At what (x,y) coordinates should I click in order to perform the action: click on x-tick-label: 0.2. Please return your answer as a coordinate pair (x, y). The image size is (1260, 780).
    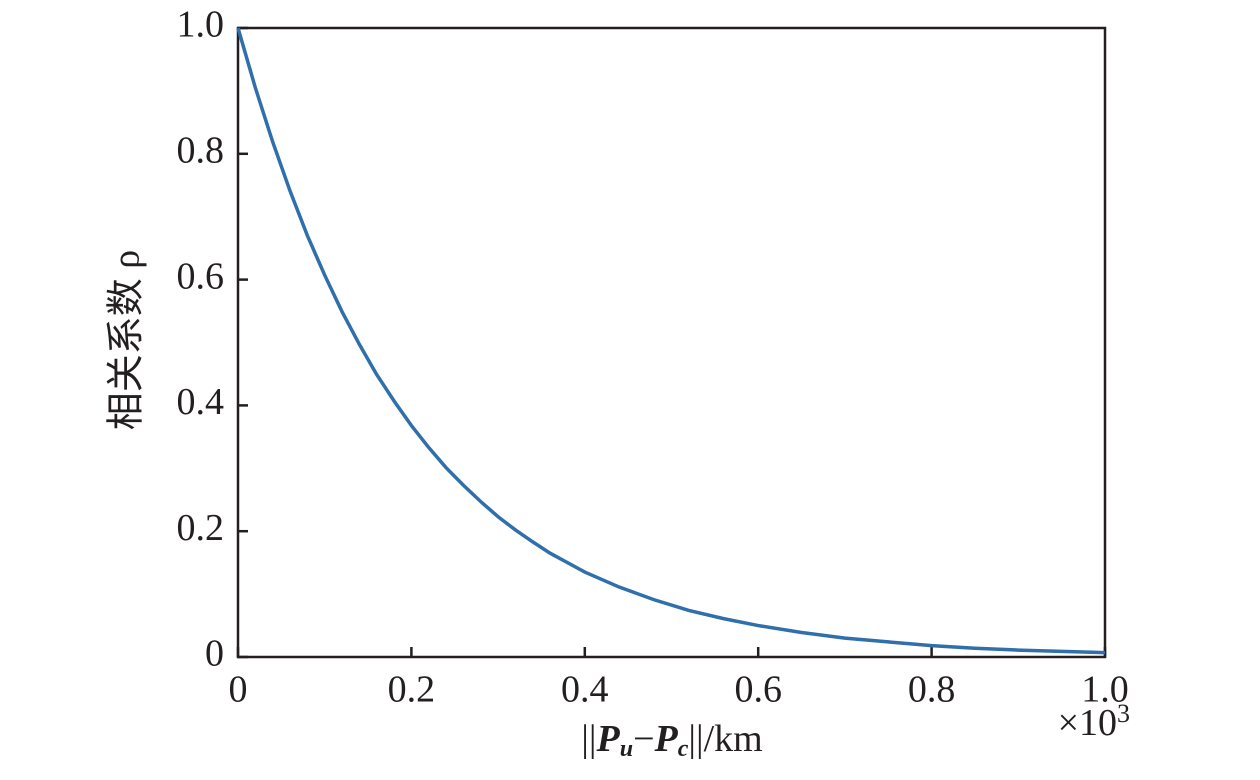
    Looking at the image, I should click on (412, 690).